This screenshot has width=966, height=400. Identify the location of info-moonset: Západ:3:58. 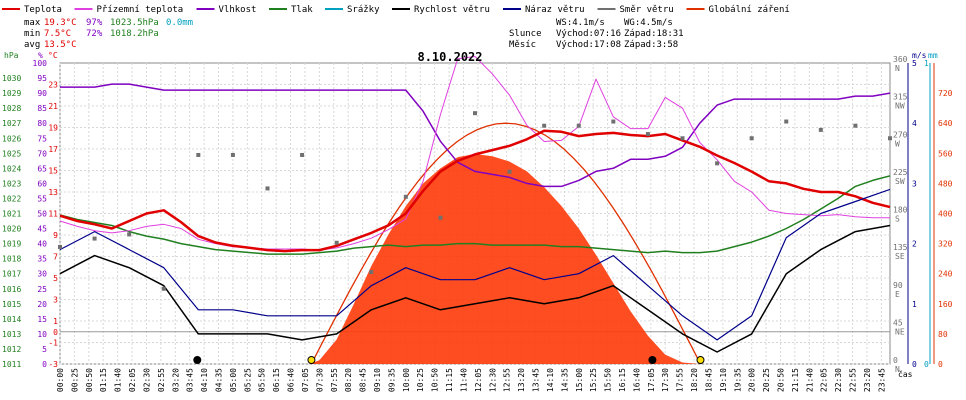
(651, 45).